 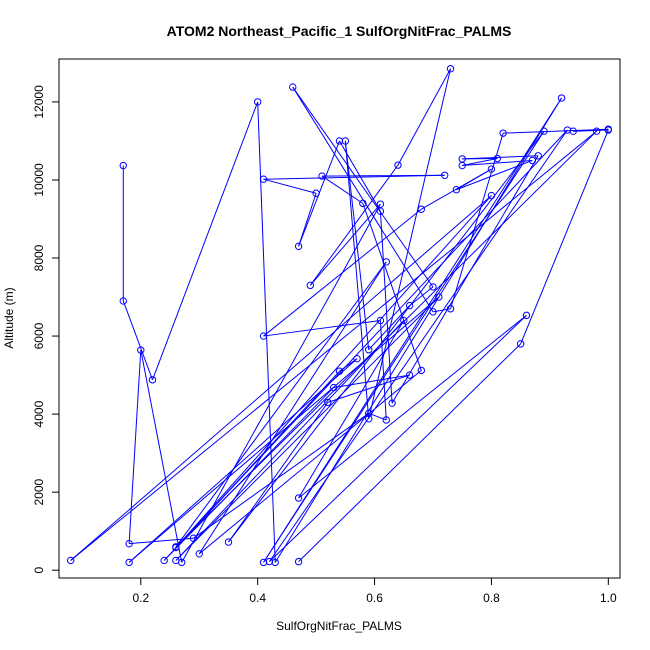 What do you see at coordinates (46, 329) in the screenshot?
I see `y-axis: 0 2000 4000 6000 8000 10000 12000` at bounding box center [46, 329].